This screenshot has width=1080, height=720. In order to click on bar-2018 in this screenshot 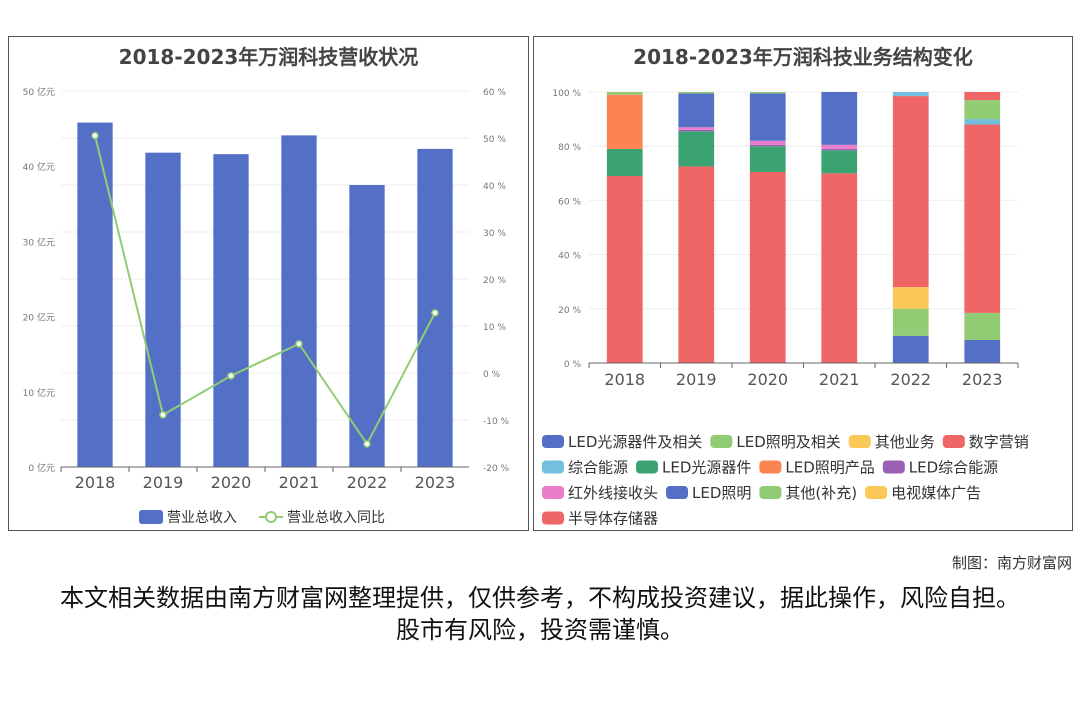, I will do `click(95, 295)`.